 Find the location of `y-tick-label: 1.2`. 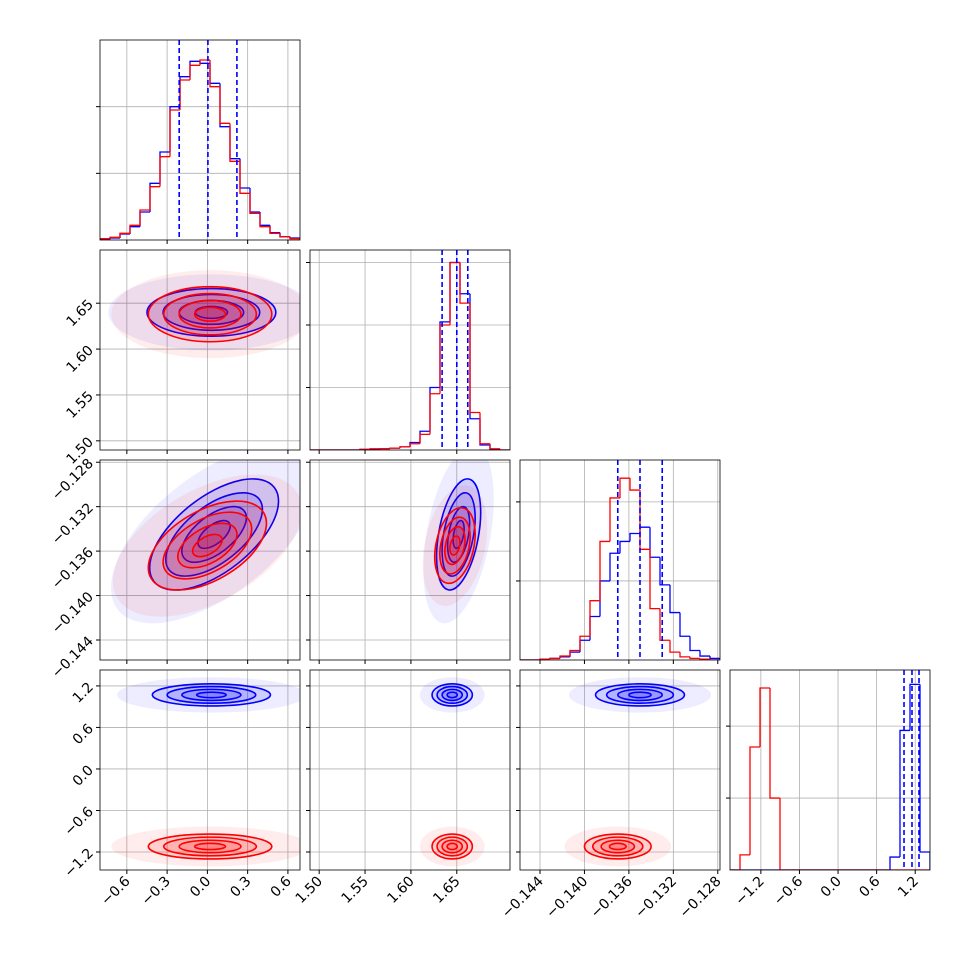

y-tick-label: 1.2 is located at coordinates (83, 692).